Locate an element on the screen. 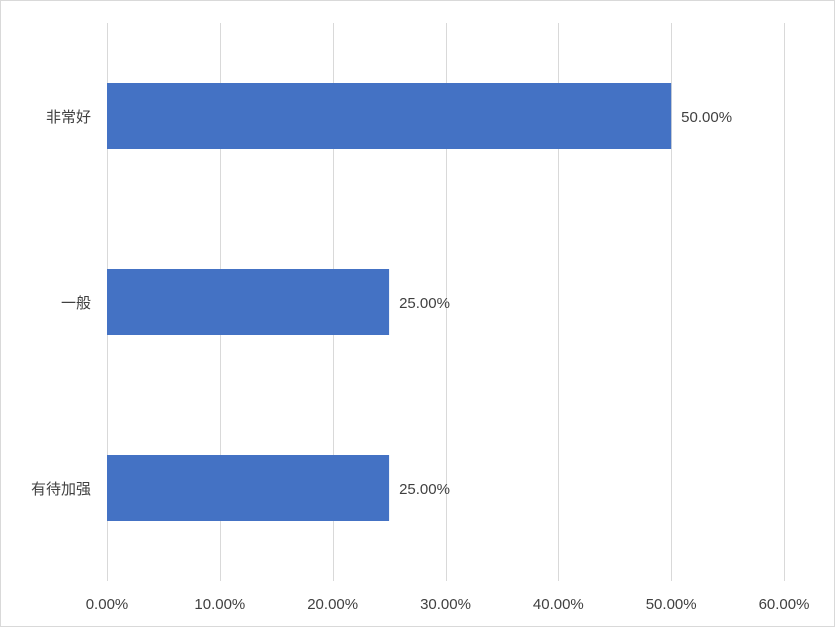 This screenshot has height=627, width=835. x-tick-label-2: 20.00% is located at coordinates (332, 604).